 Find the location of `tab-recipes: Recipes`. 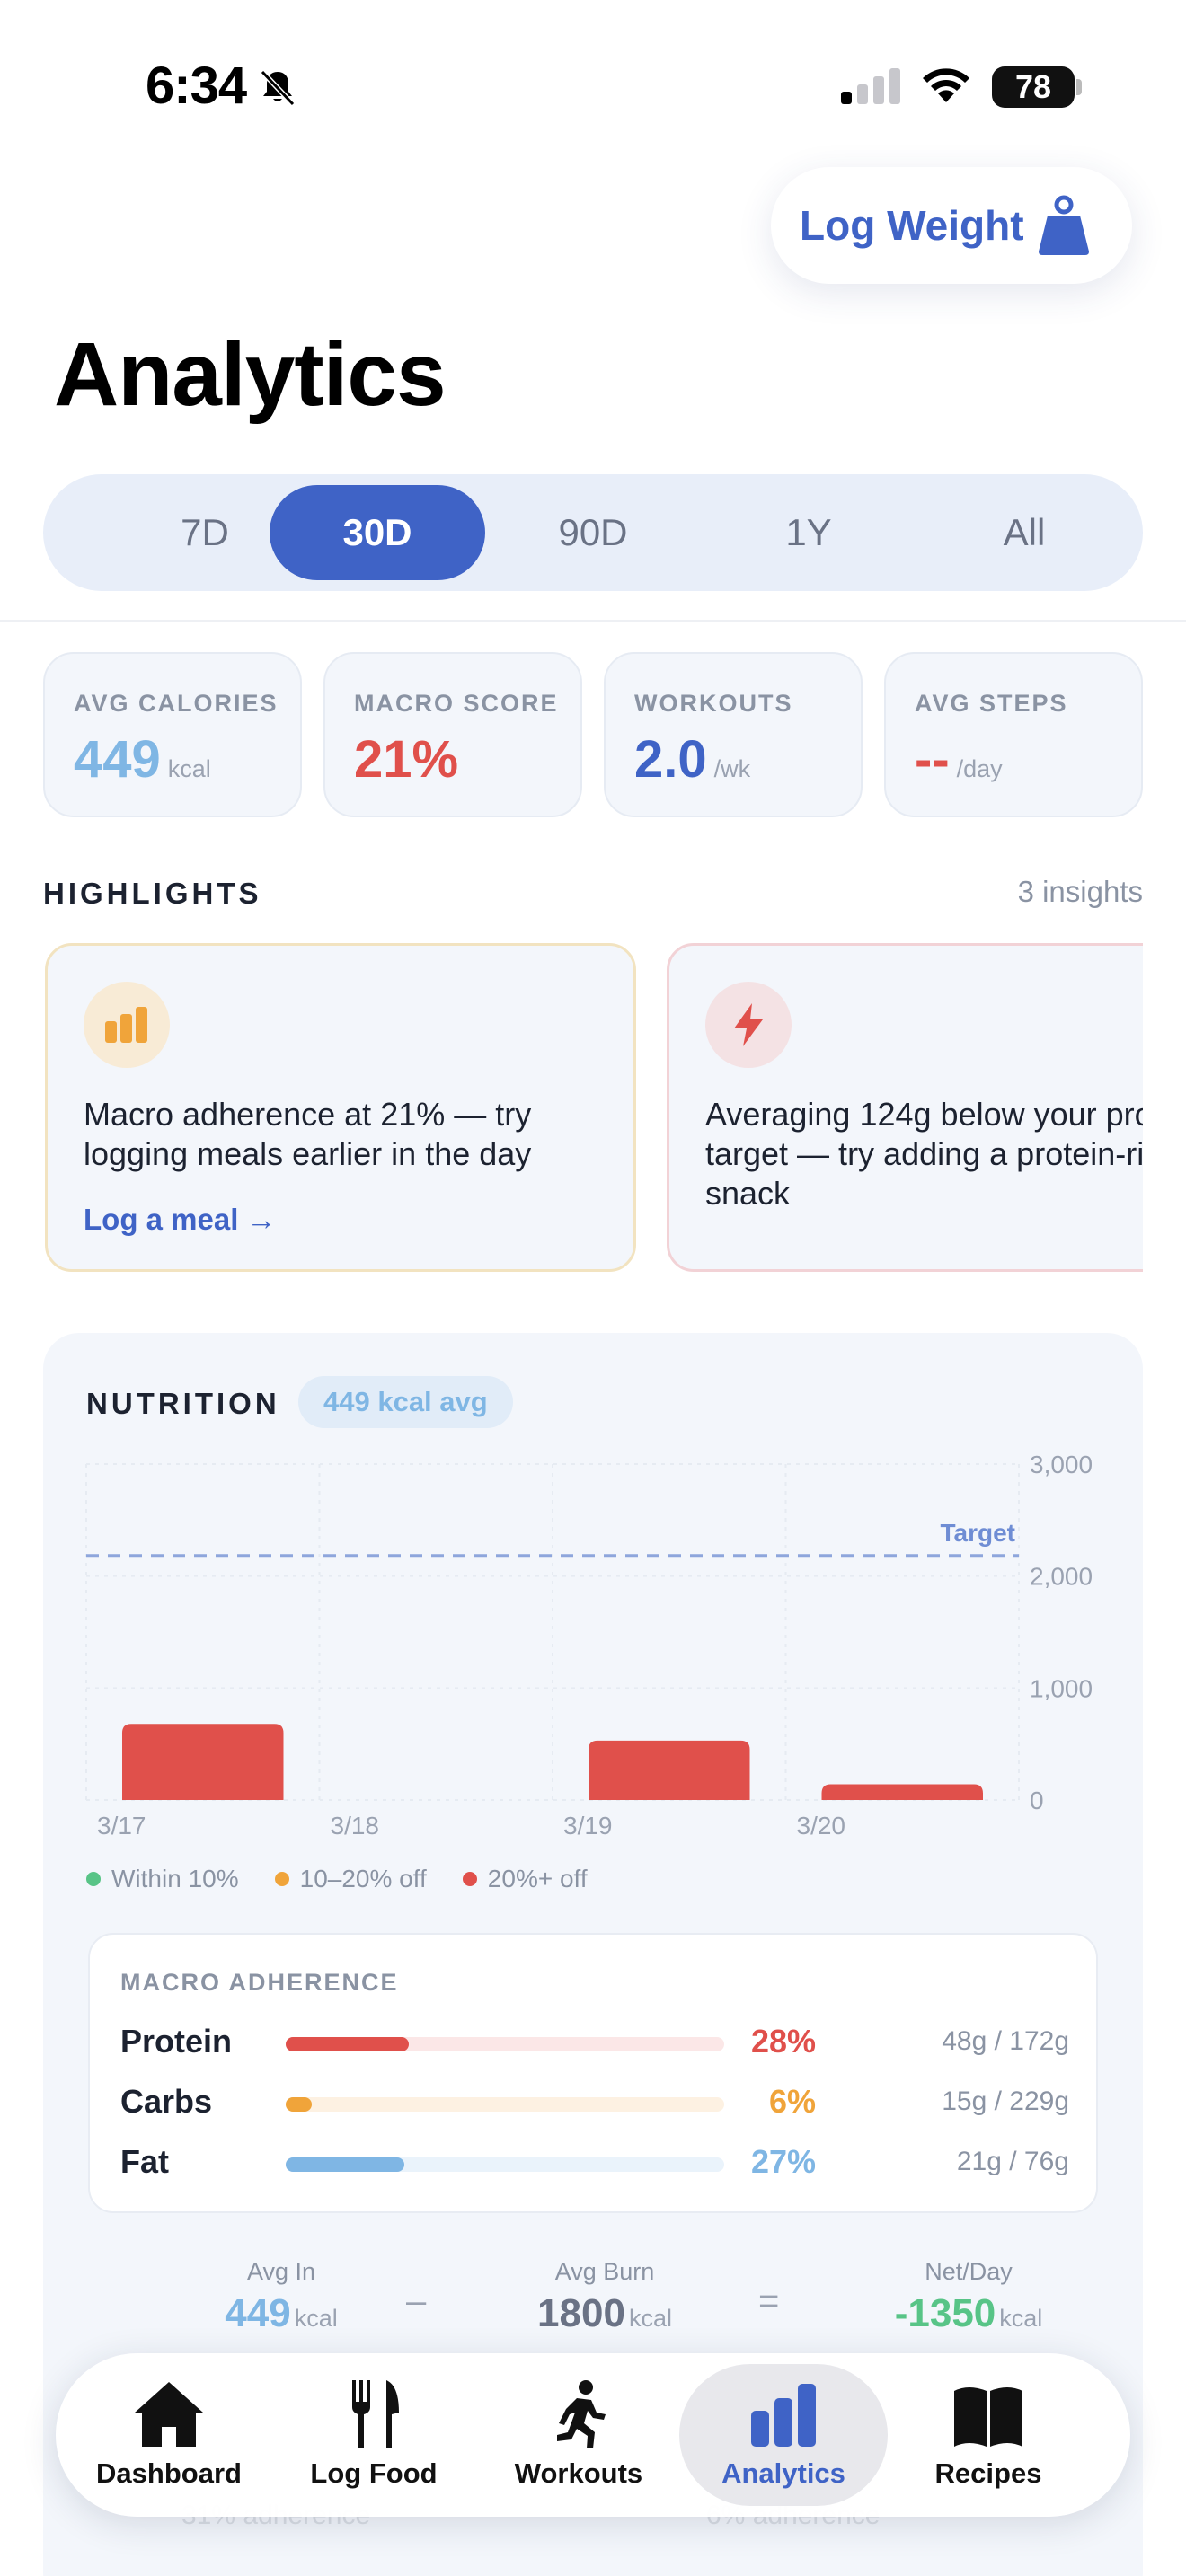

tab-recipes: Recipes is located at coordinates (988, 2435).